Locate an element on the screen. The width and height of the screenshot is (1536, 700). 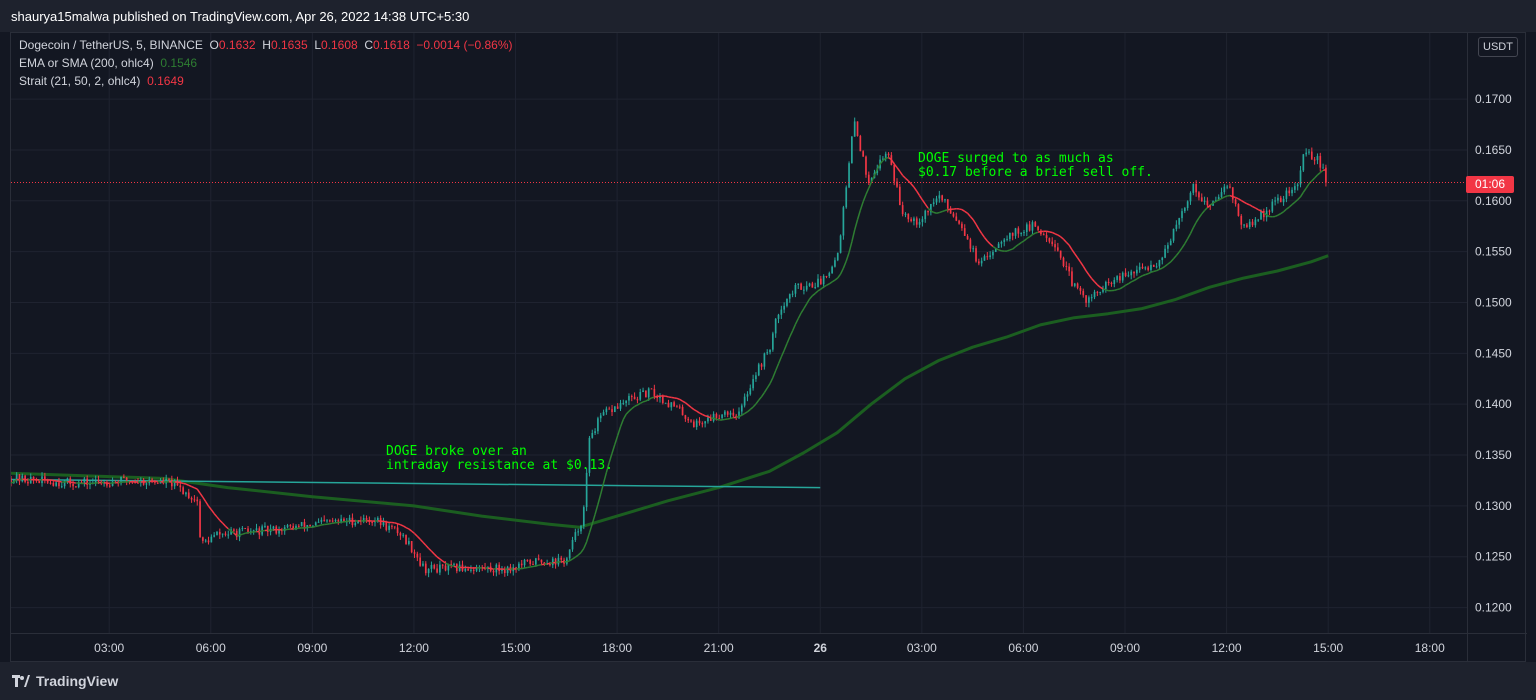
strait-label: Strait (21, 50, 2, ohlc4) is located at coordinates (80, 81).